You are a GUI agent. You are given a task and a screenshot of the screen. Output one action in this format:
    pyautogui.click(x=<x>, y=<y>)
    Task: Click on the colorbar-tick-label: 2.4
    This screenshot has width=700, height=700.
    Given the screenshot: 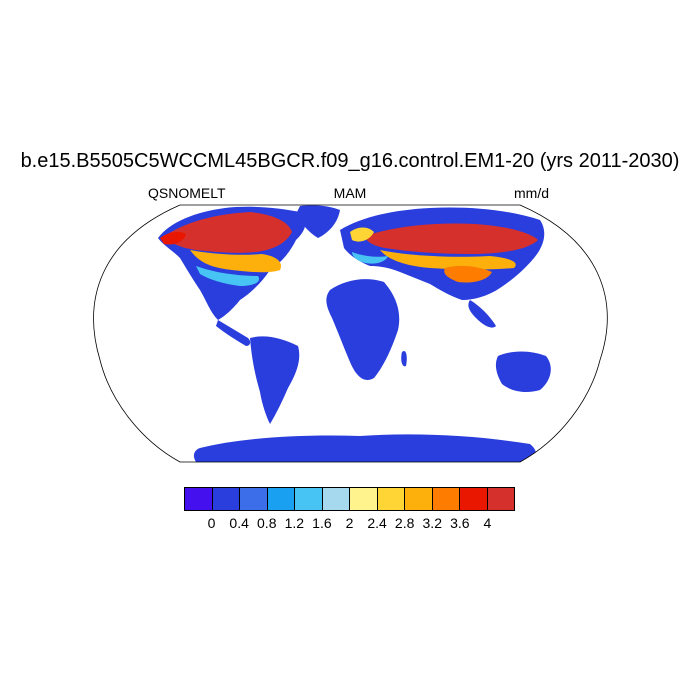 What is the action you would take?
    pyautogui.click(x=377, y=523)
    